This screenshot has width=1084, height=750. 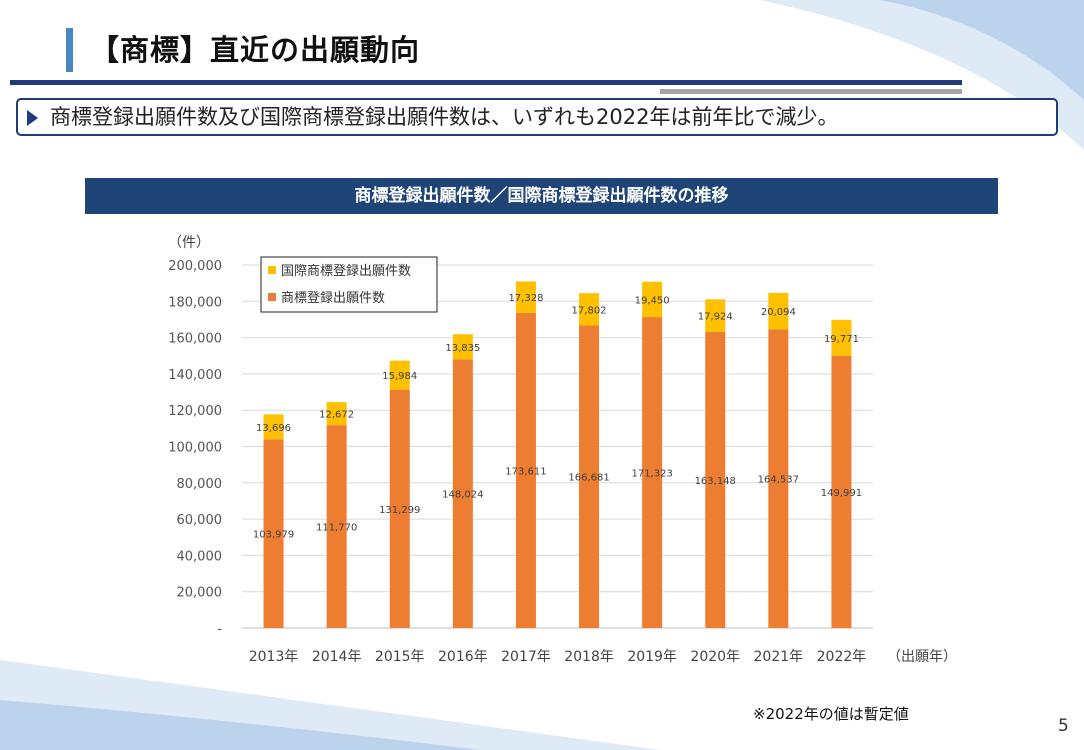 What do you see at coordinates (195, 375) in the screenshot?
I see `y-tick-label: 140,000` at bounding box center [195, 375].